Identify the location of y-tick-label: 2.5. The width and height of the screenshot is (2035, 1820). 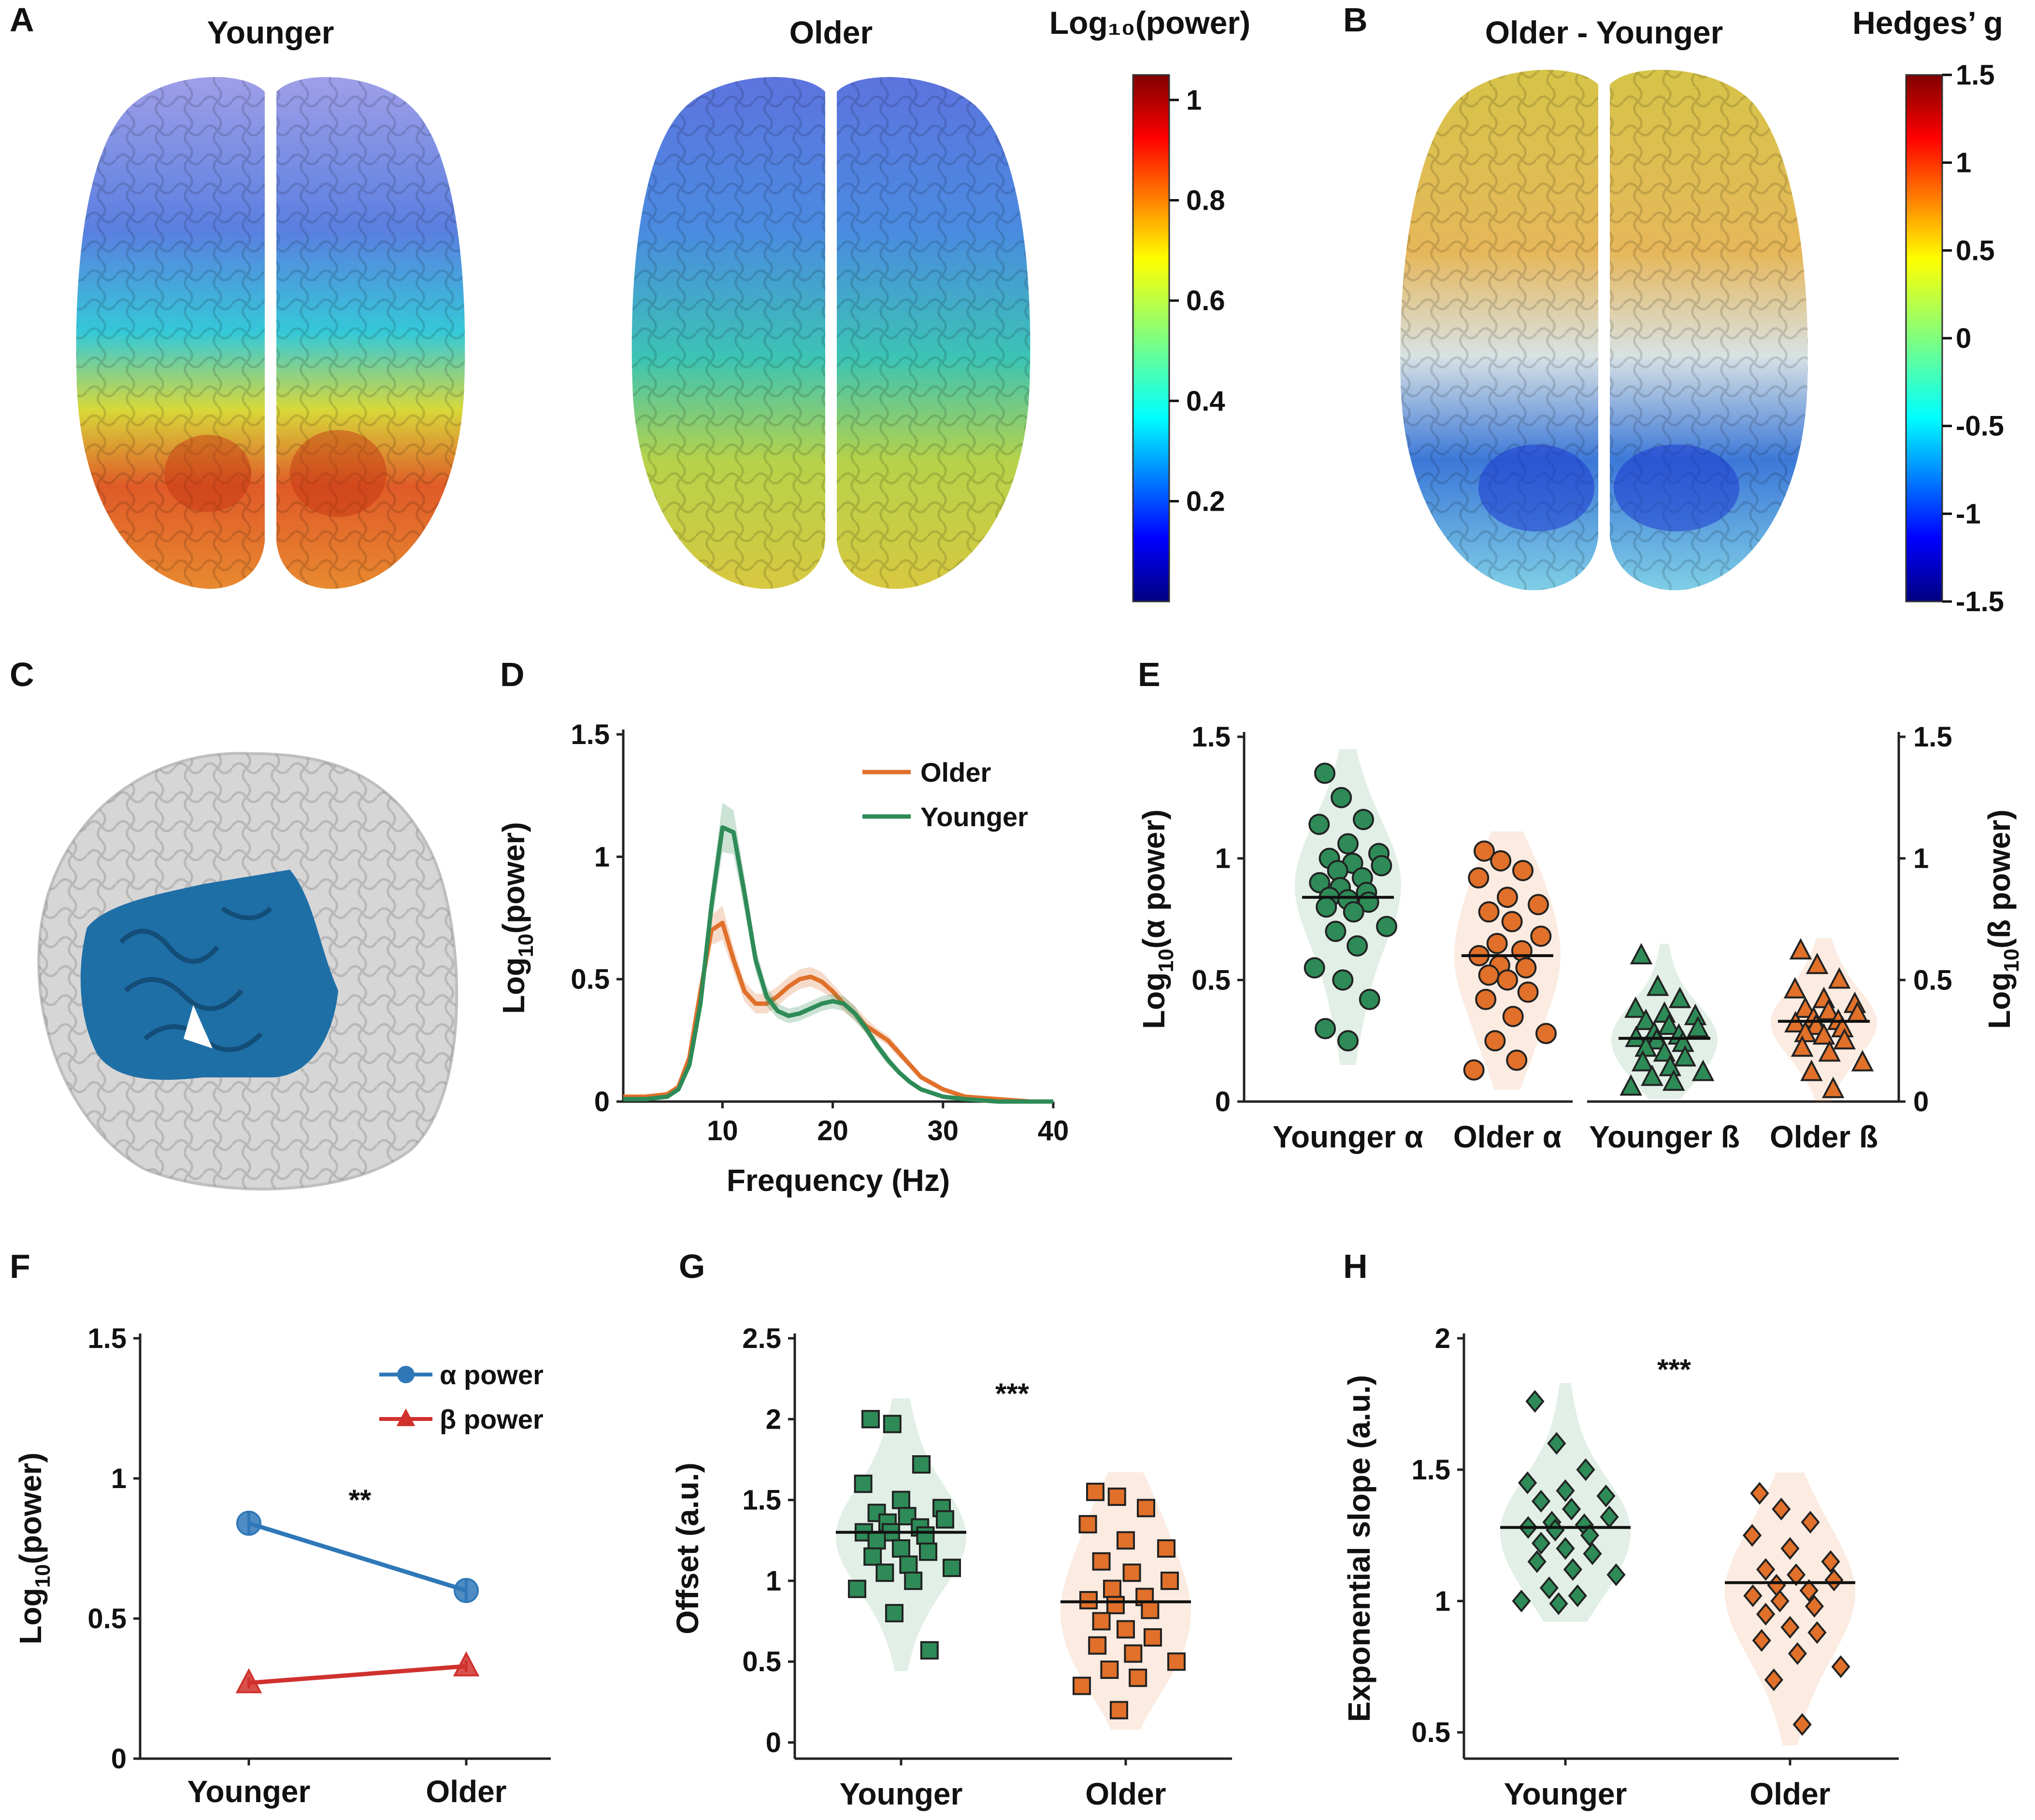
(761, 1338).